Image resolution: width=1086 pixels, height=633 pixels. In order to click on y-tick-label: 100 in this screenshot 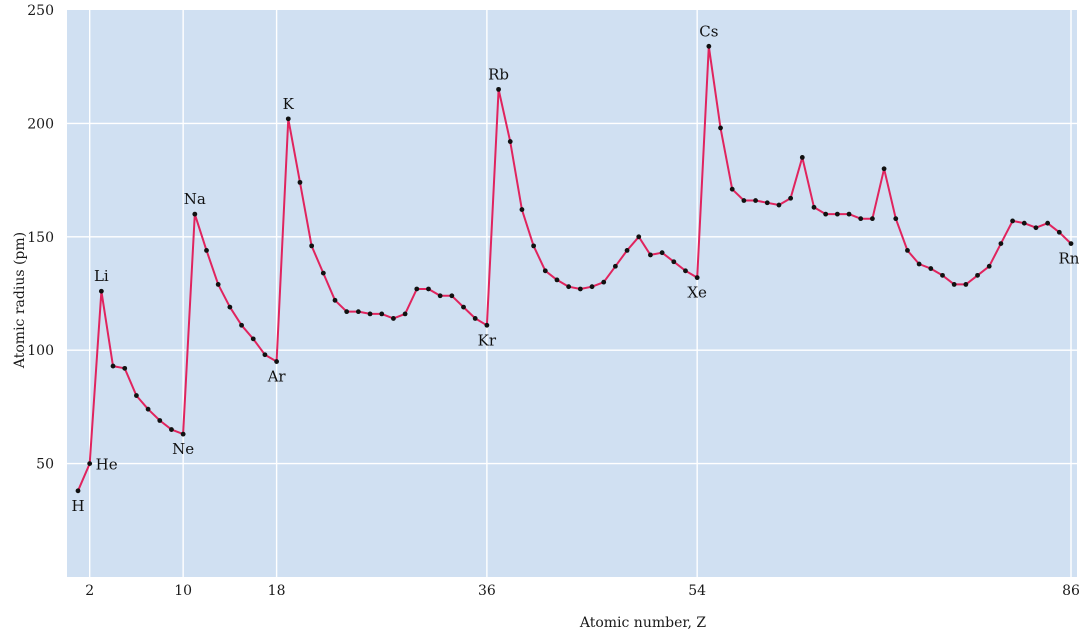, I will do `click(40, 351)`.